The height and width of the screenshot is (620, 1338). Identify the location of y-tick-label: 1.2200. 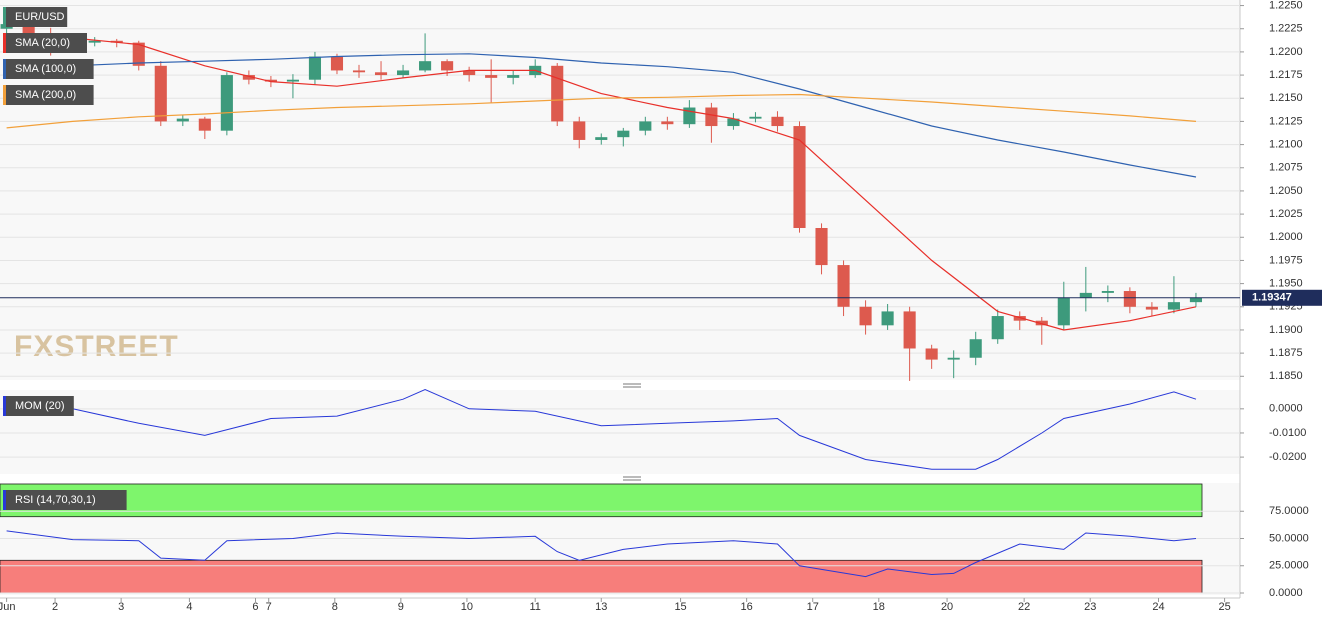
(1286, 52).